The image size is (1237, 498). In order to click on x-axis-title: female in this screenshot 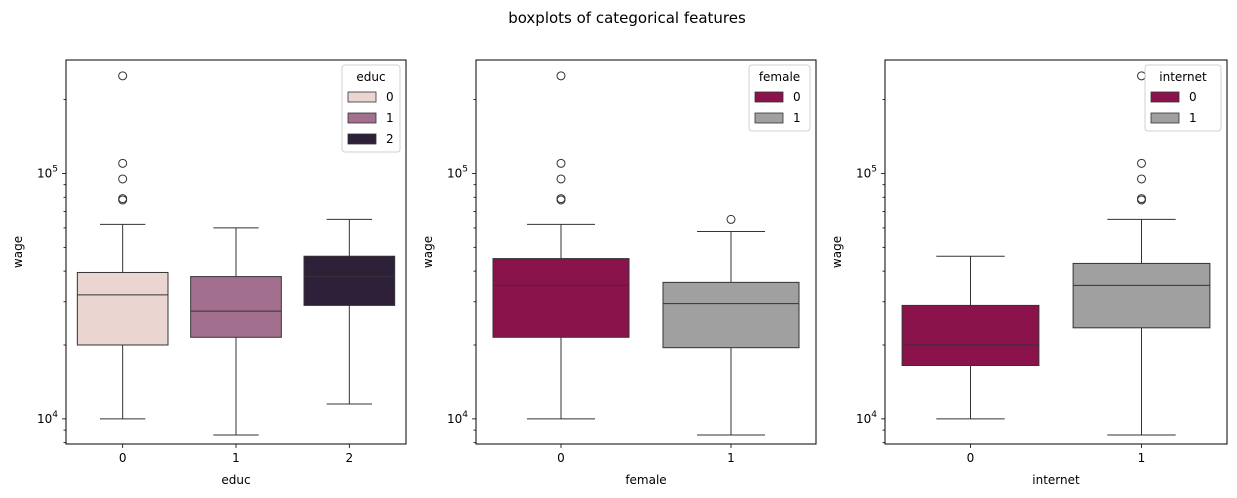, I will do `click(645, 480)`.